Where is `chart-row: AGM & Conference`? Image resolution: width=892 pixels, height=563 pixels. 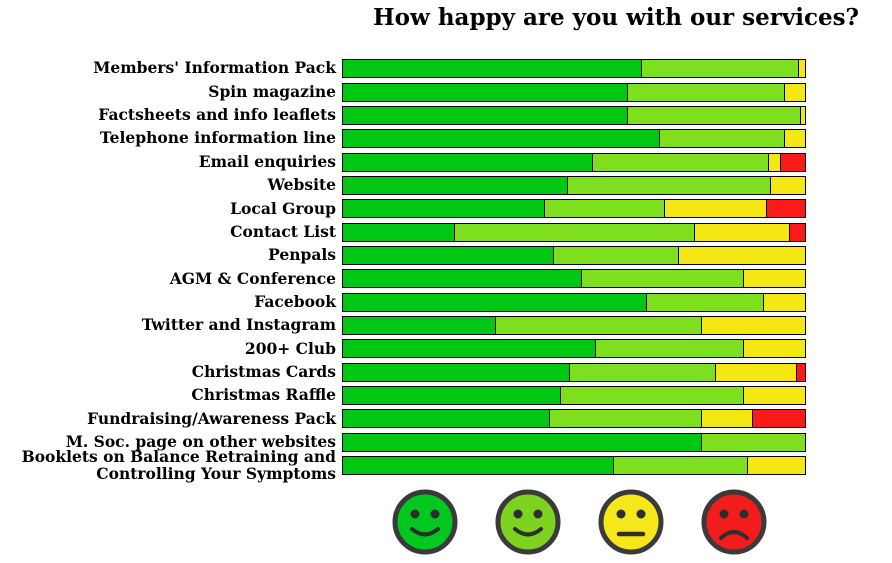 chart-row: AGM & Conference is located at coordinates (446, 278).